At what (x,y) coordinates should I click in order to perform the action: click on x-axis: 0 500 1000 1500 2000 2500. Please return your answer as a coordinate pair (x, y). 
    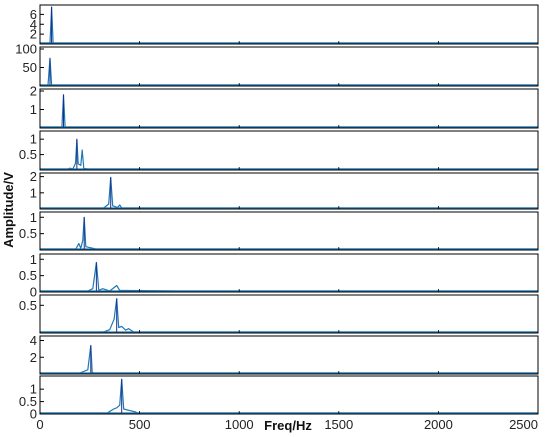
    Looking at the image, I should click on (287, 424).